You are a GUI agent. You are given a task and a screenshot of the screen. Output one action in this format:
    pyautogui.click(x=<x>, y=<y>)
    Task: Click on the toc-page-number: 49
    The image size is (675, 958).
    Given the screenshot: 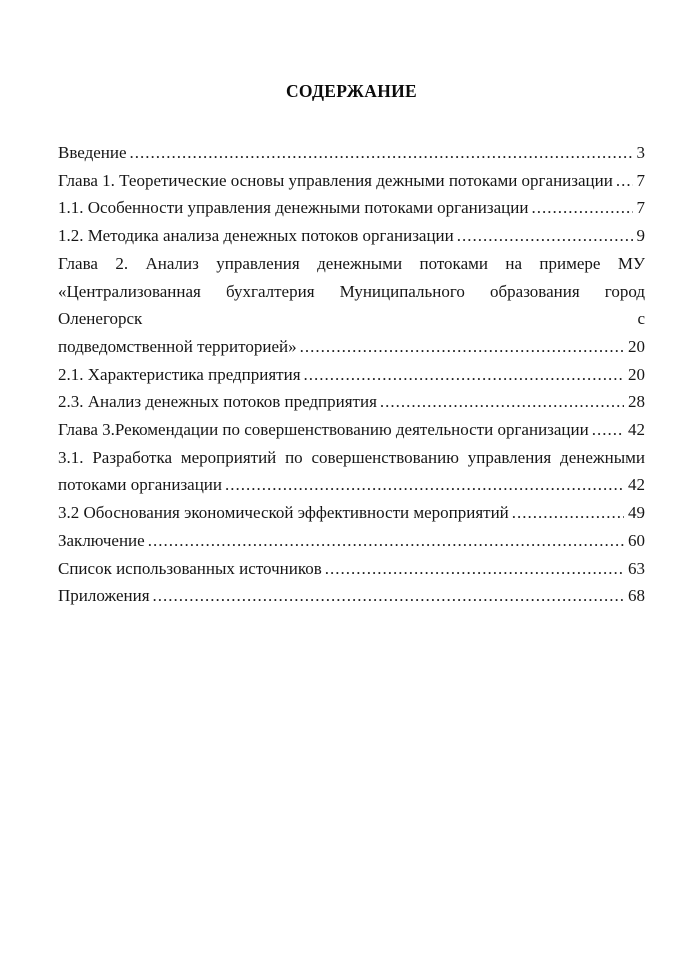 What is the action you would take?
    pyautogui.click(x=636, y=513)
    